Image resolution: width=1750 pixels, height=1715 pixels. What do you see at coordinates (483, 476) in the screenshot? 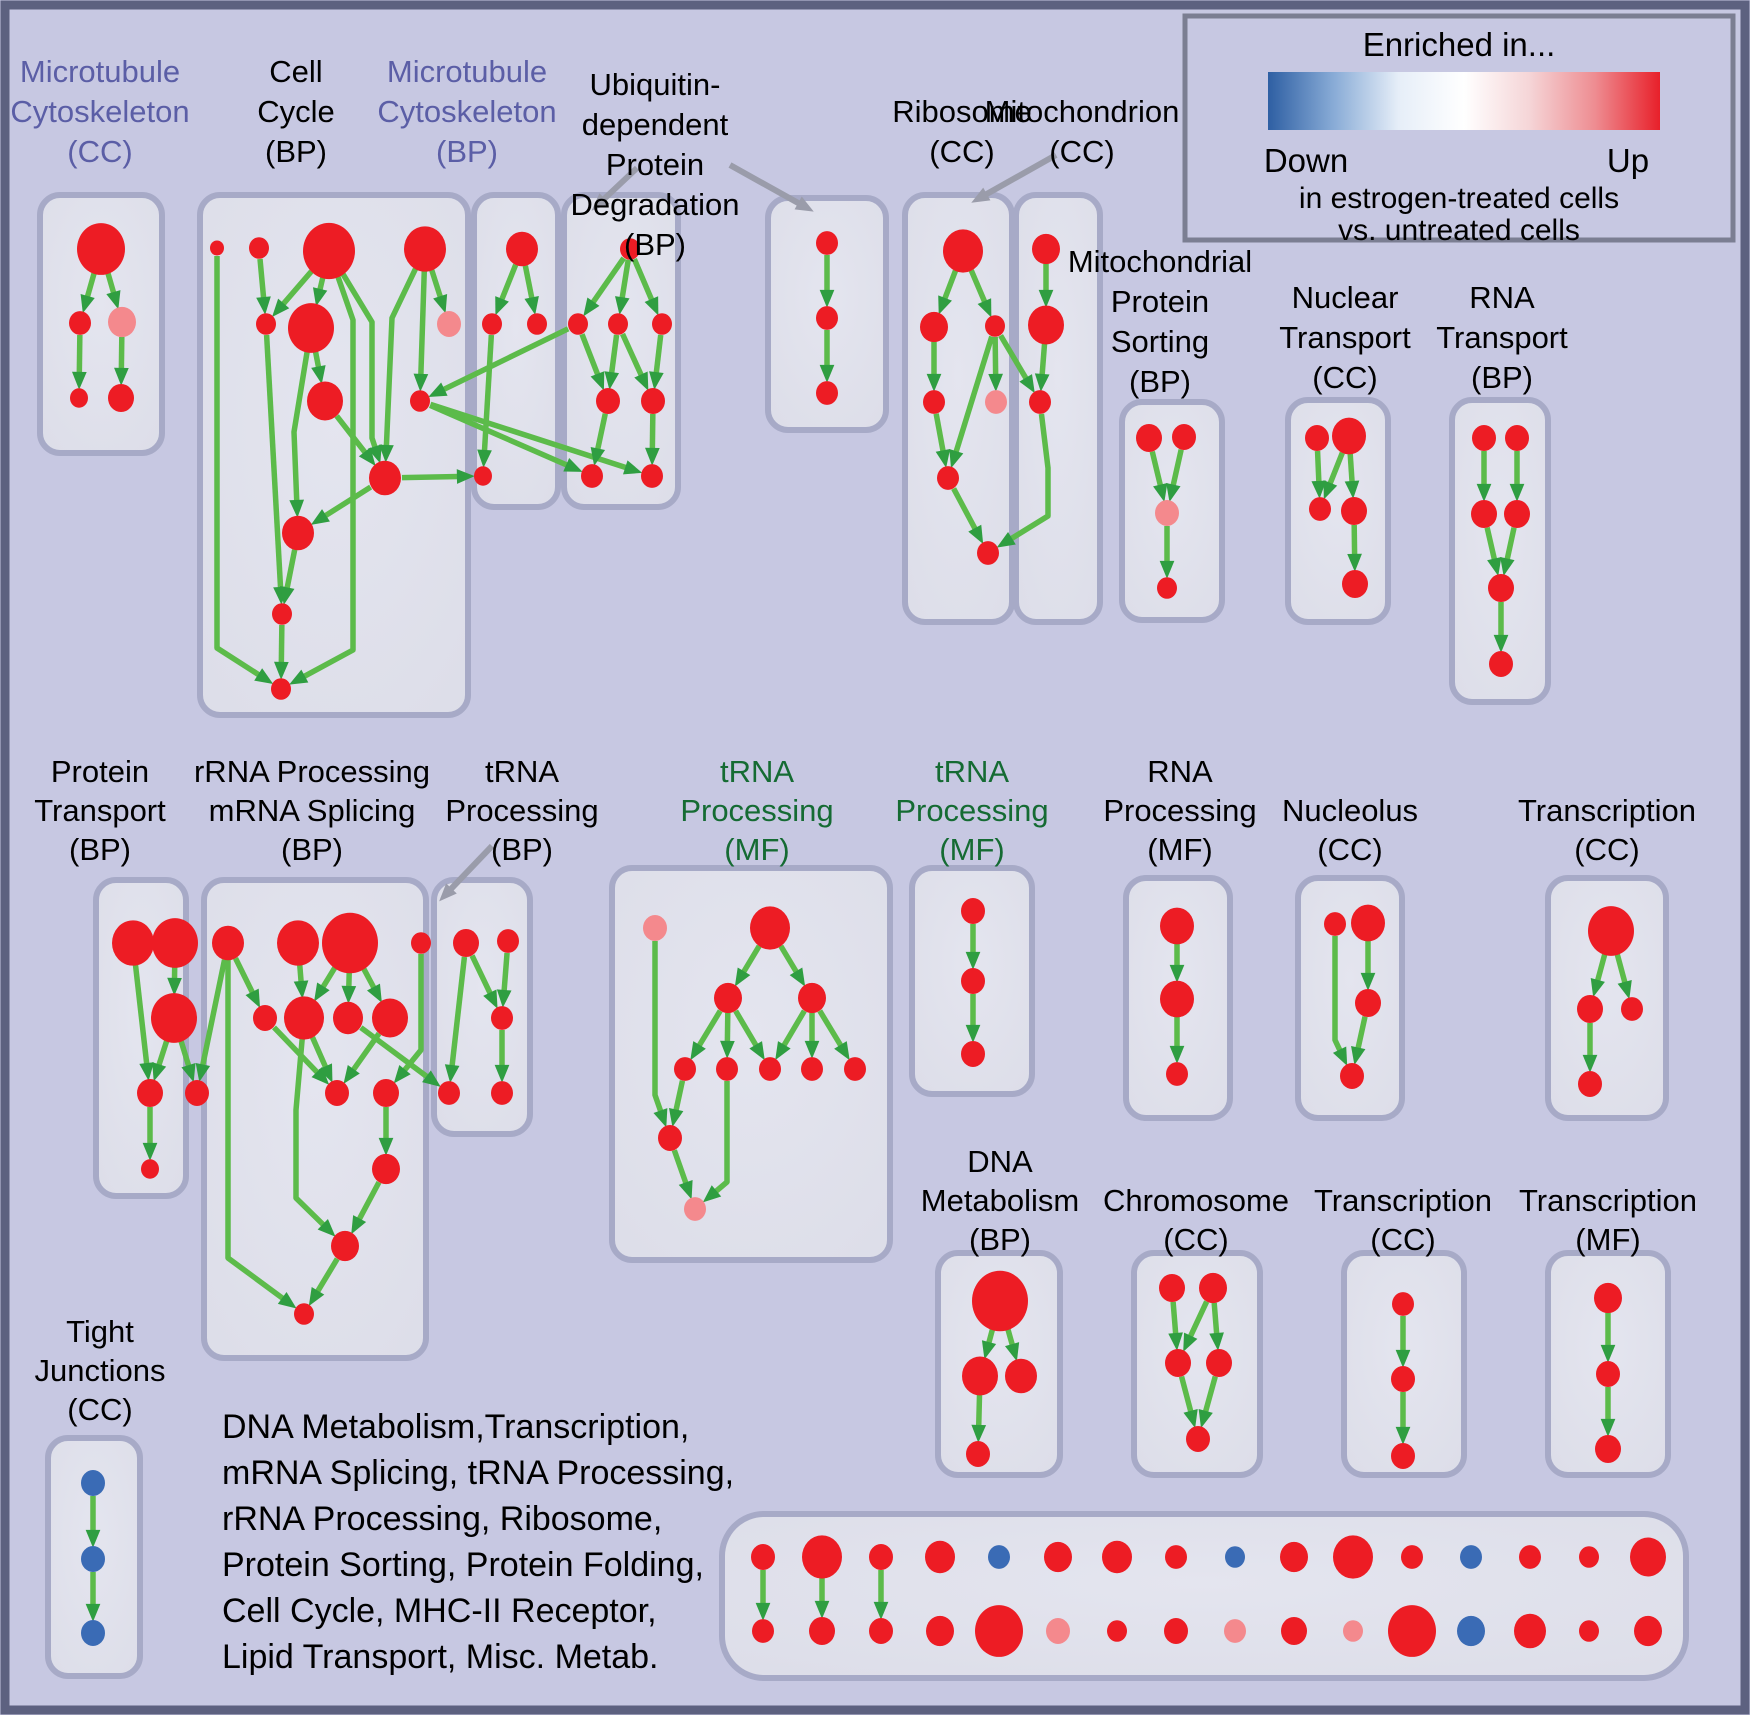
I see `go-term-node-c4` at bounding box center [483, 476].